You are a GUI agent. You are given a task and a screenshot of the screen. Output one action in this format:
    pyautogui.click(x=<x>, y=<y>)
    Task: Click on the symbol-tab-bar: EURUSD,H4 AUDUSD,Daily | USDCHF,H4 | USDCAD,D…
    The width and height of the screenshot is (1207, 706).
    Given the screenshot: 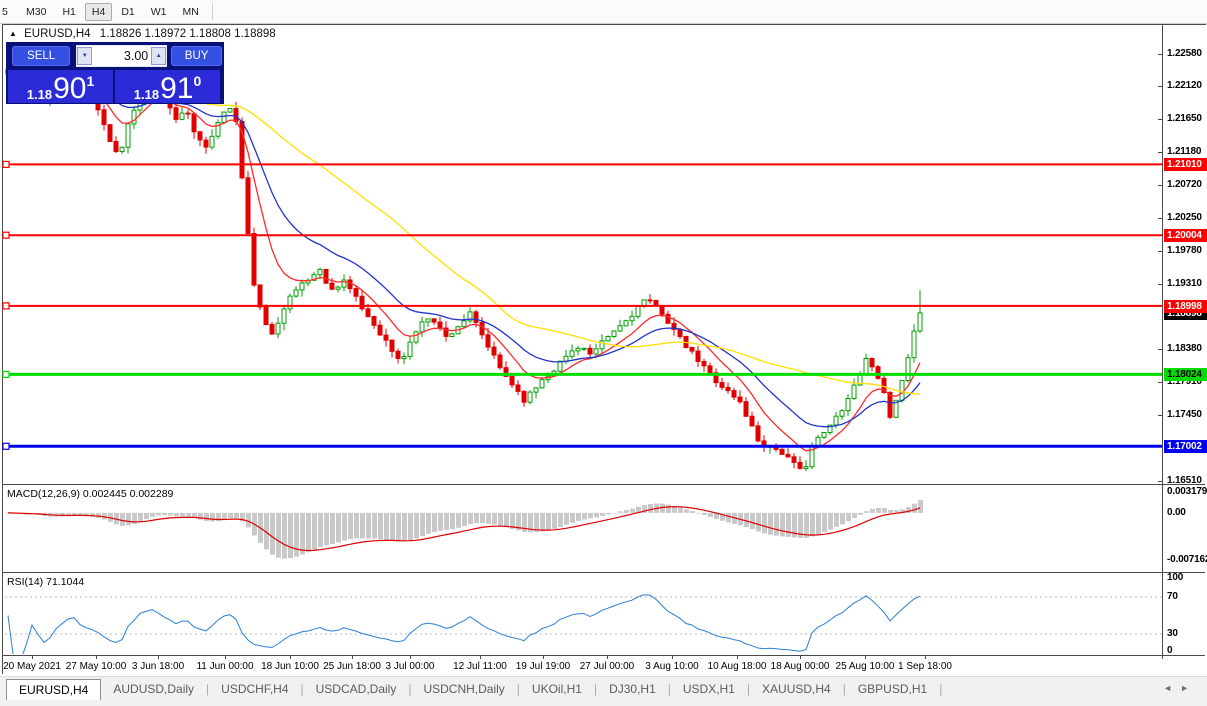 What is the action you would take?
    pyautogui.click(x=603, y=691)
    